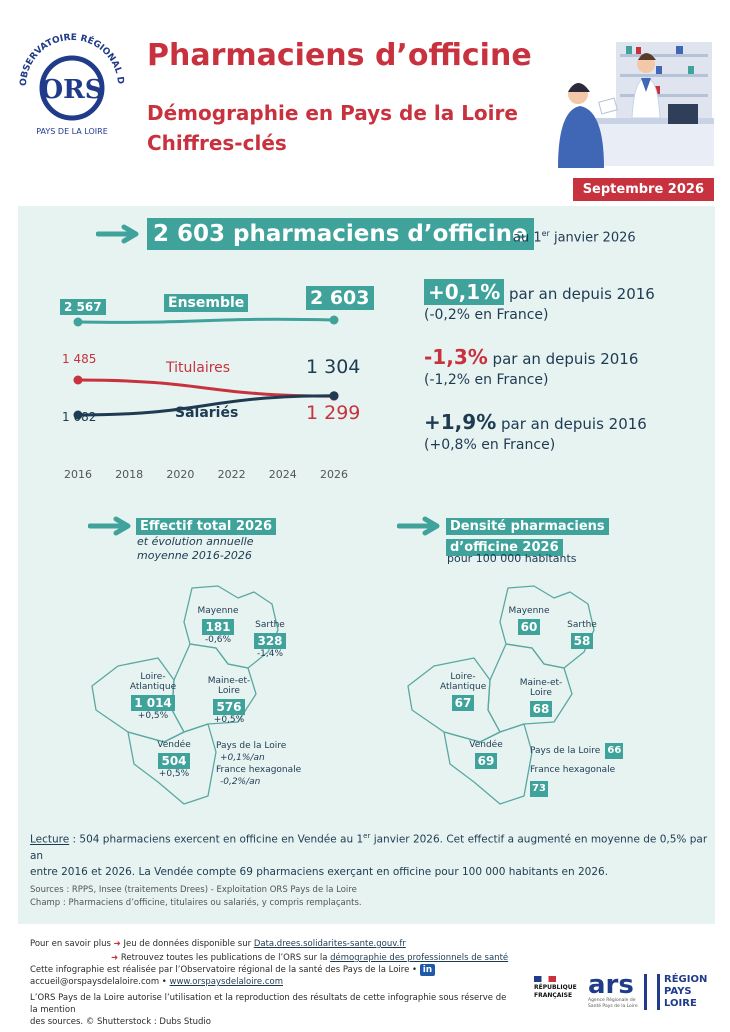  What do you see at coordinates (283, 474) in the screenshot?
I see `x-tick-label: 2024` at bounding box center [283, 474].